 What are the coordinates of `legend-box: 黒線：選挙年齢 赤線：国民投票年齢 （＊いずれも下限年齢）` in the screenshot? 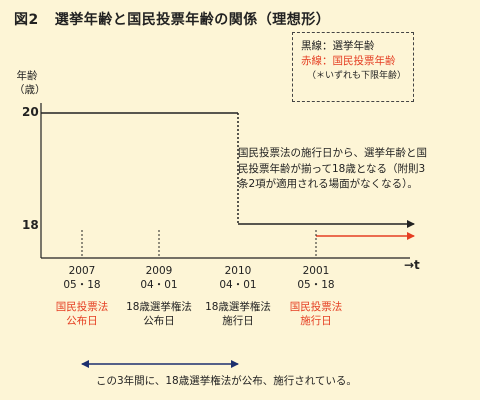 It's located at (353, 67).